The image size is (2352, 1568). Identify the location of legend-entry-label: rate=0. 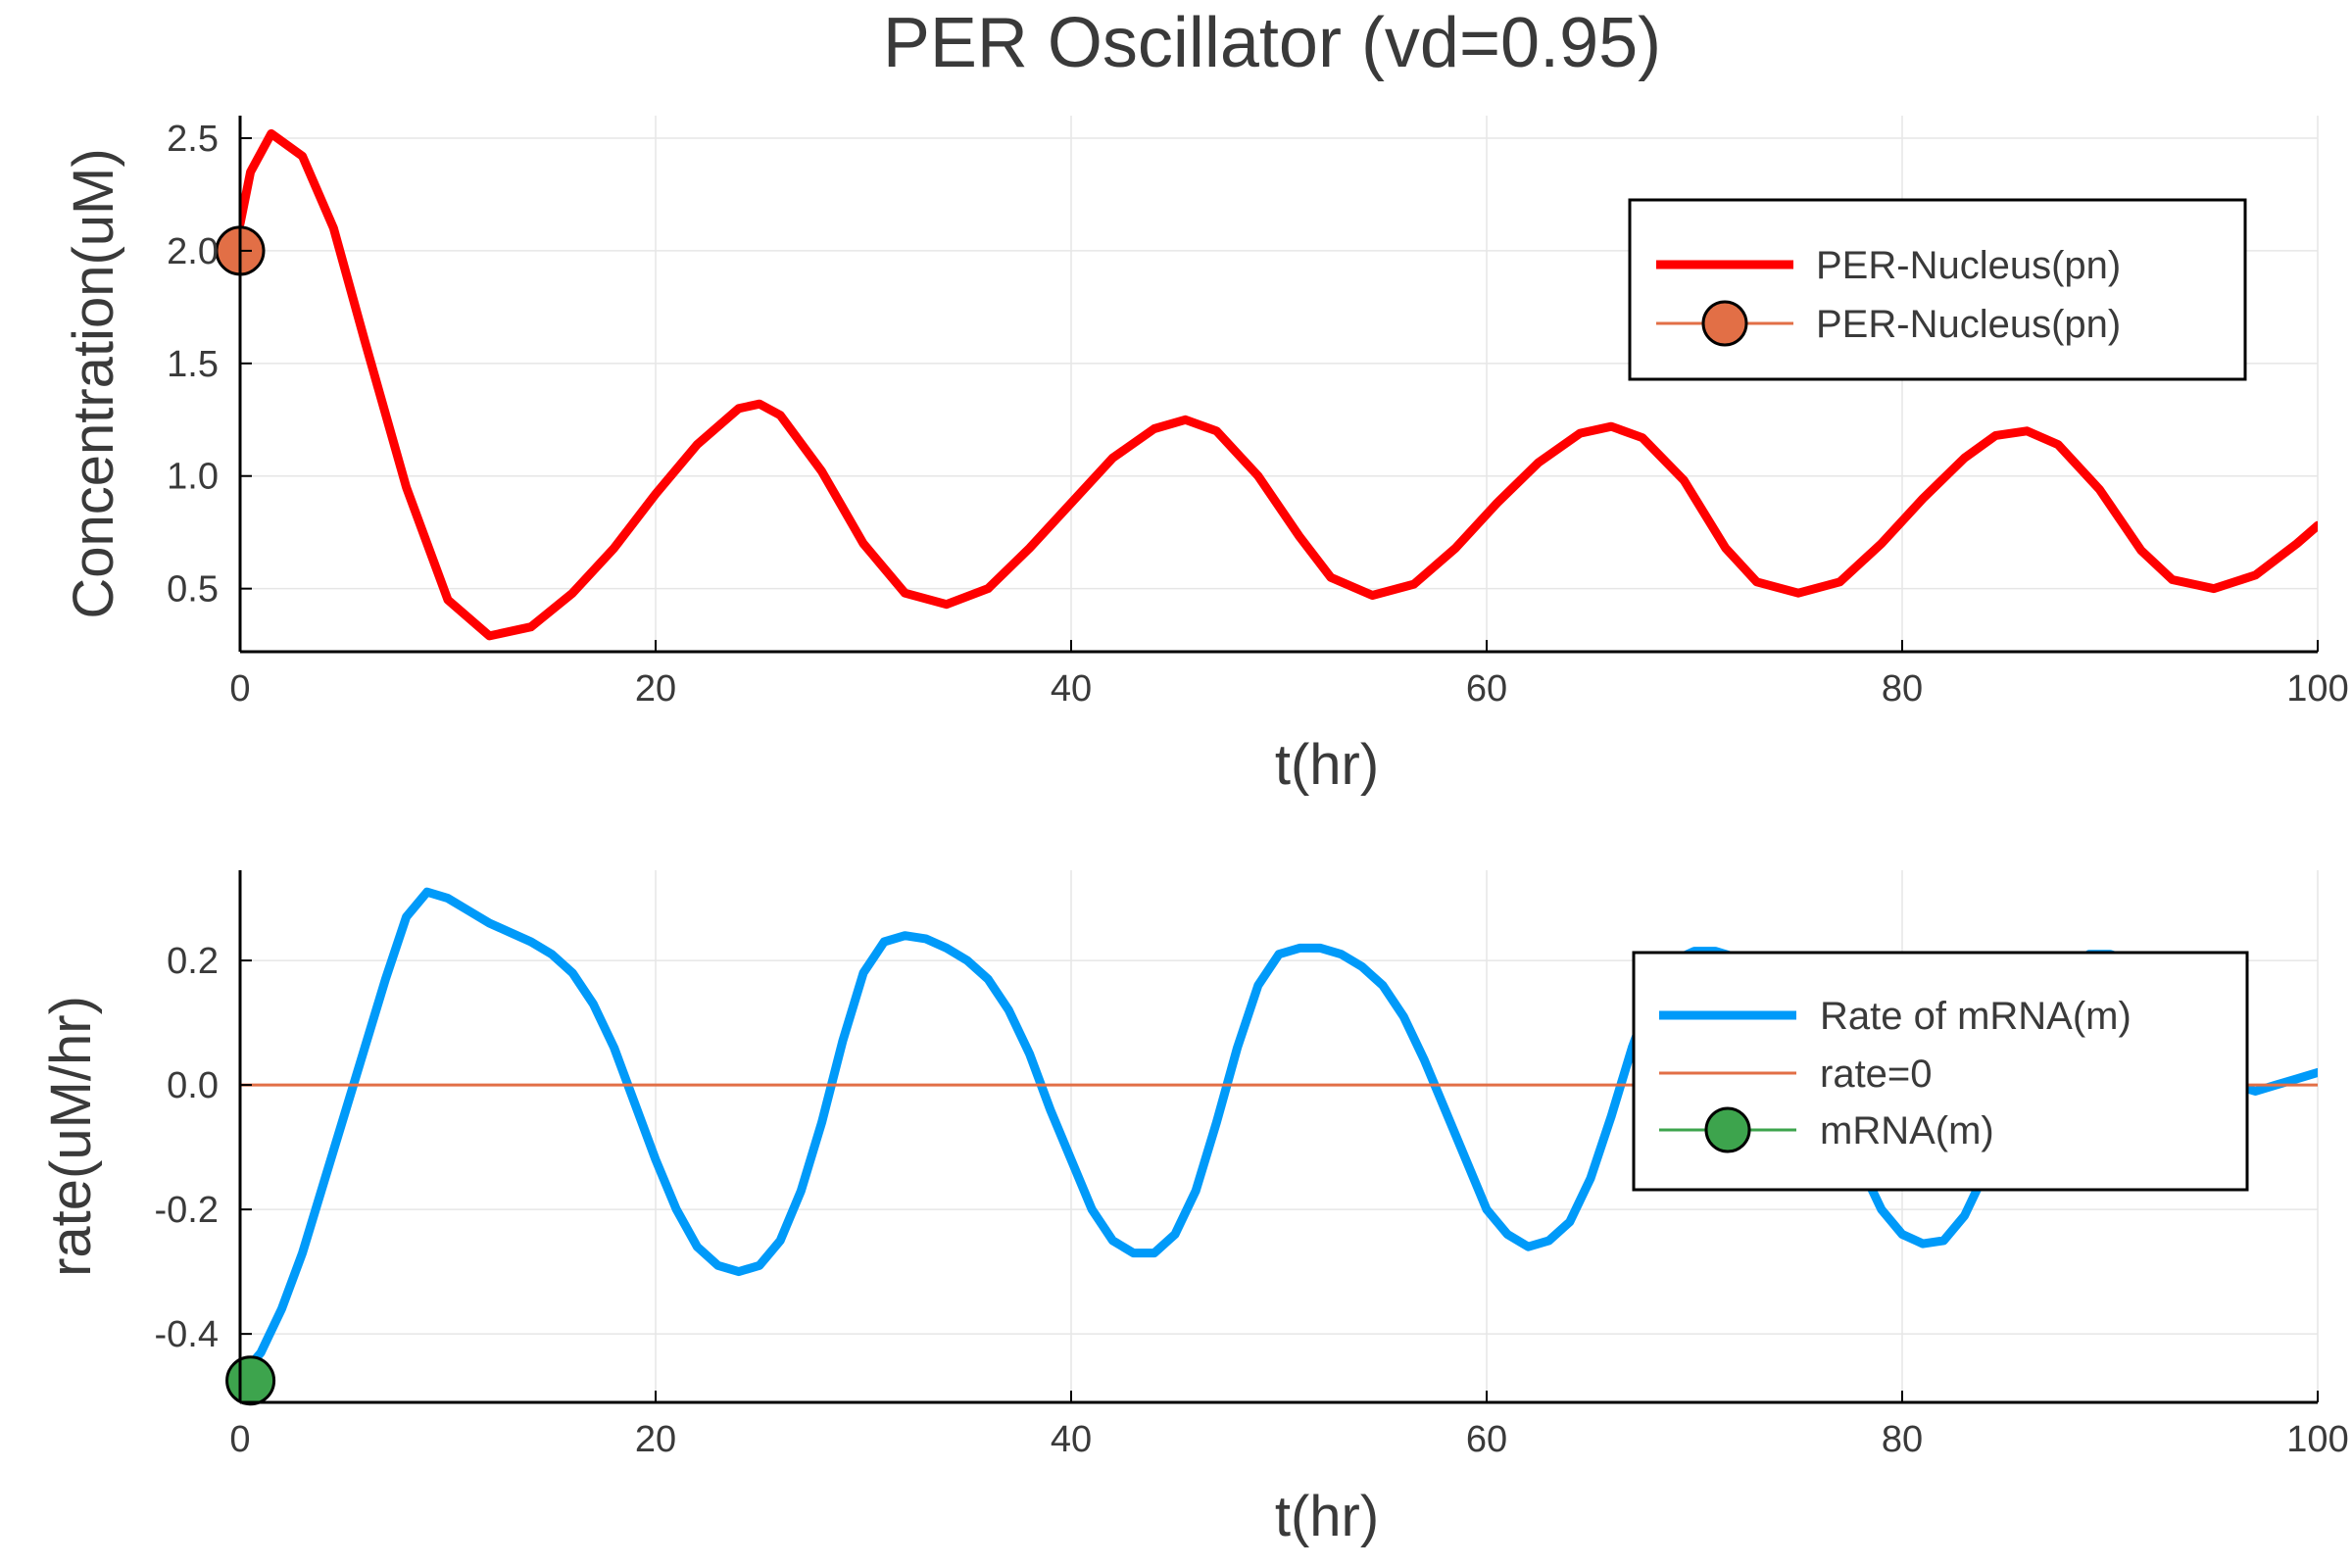
(1876, 1074).